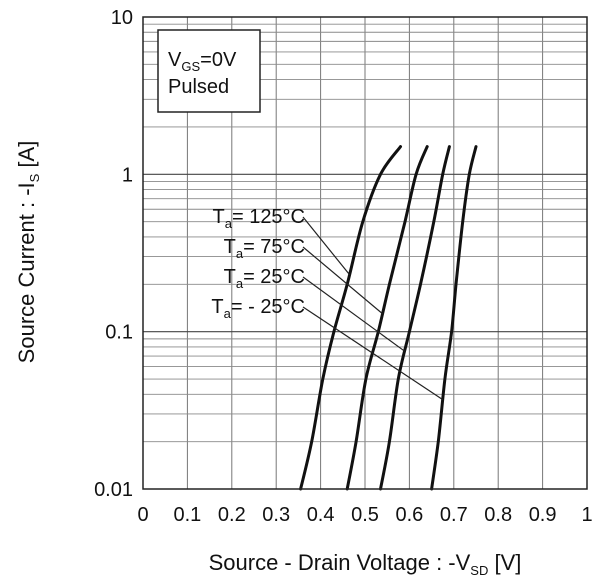  I want to click on condition-vgs: VGS=0V, so click(202, 61).